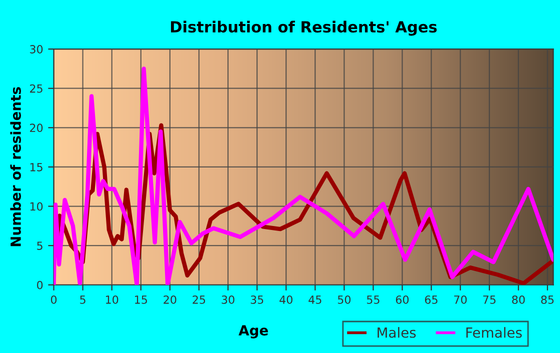  Describe the element at coordinates (397, 332) in the screenshot. I see `legend-label: Males` at that location.